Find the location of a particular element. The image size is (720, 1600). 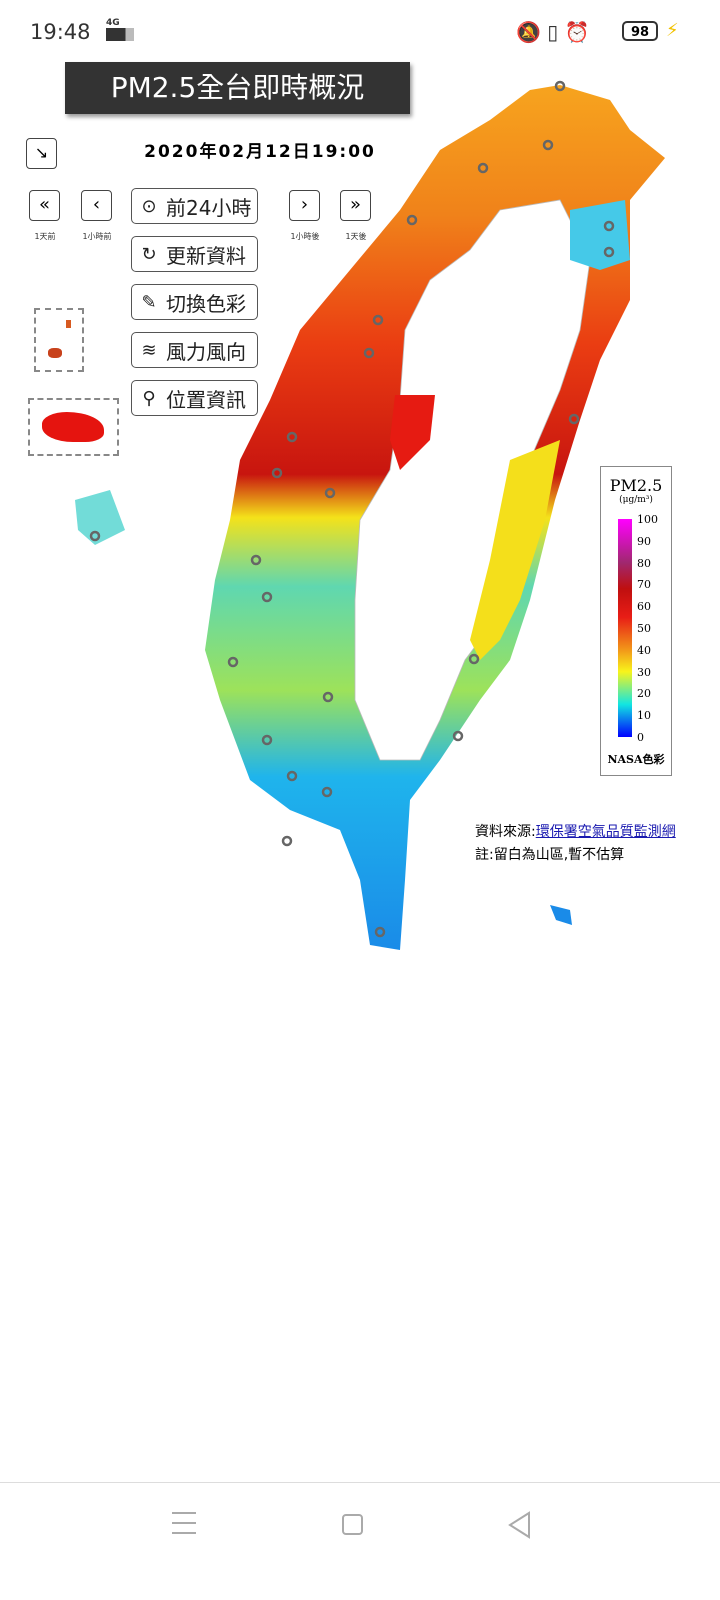

day-back-button: « is located at coordinates (44, 205).